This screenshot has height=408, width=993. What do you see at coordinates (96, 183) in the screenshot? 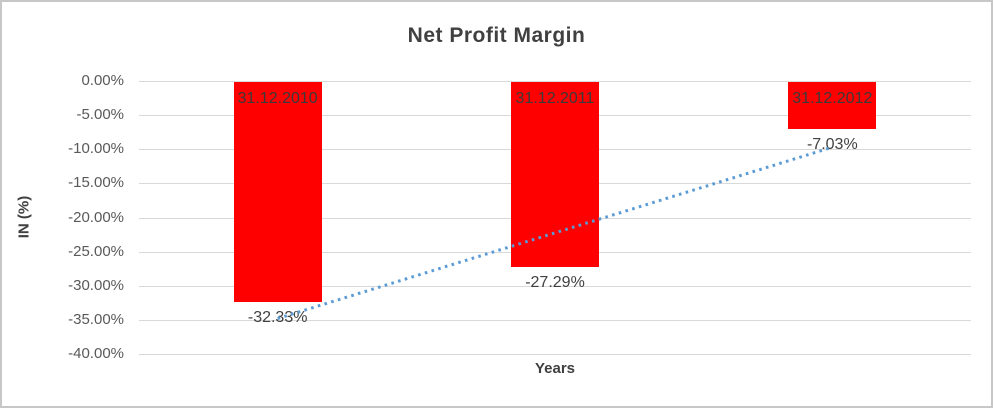
I see `y-axis-tick-label: -15.00%` at bounding box center [96, 183].